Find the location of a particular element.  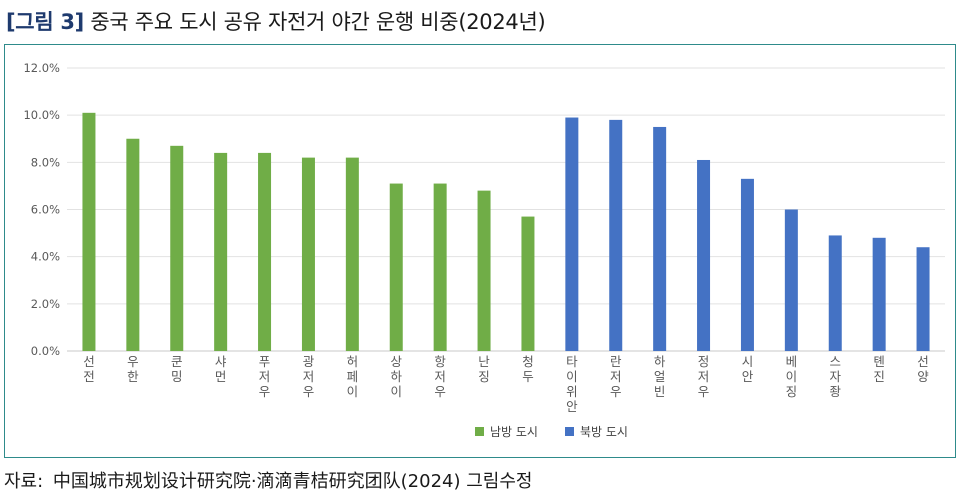

figure-title: [그림 3] 중국 주요 도시 공유 자전거 야간 운행 비중(2024년) is located at coordinates (276, 21).